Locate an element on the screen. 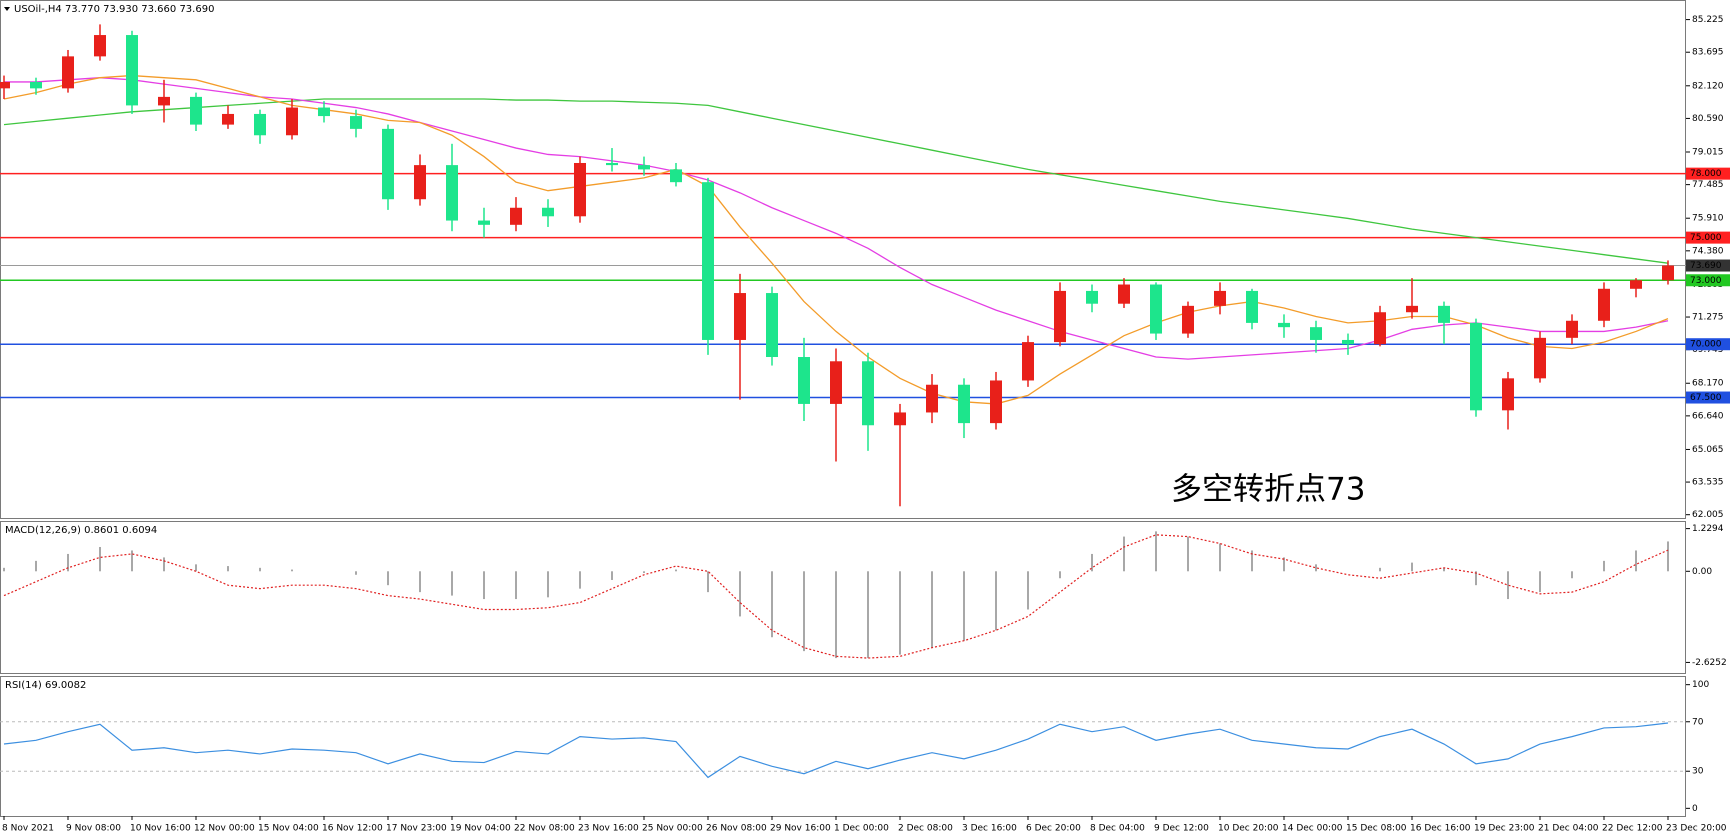  x-tick-label: 10 Nov 16:00 is located at coordinates (160, 829).